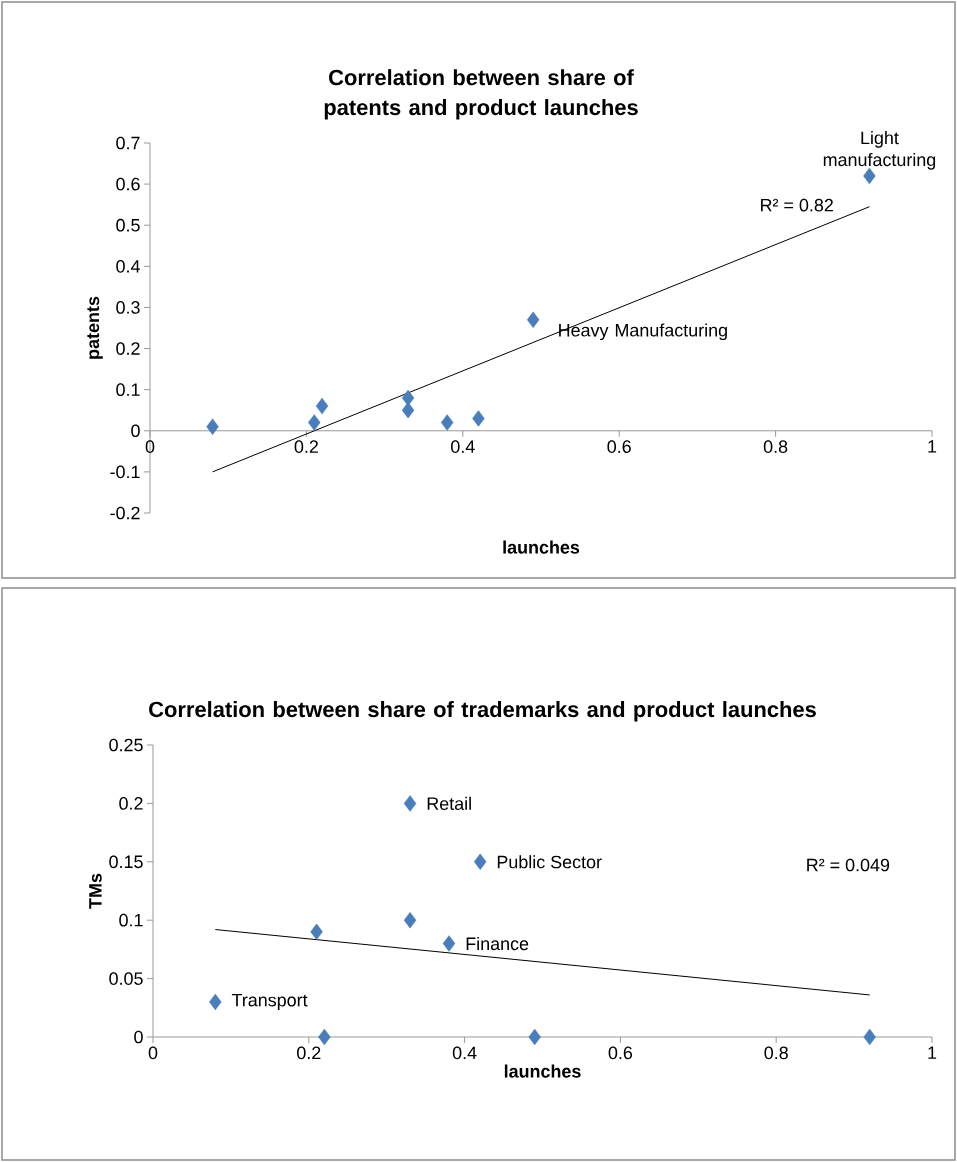 This screenshot has width=957, height=1162. Describe the element at coordinates (643, 332) in the screenshot. I see `annotation: Heavy Manufacturing` at that location.